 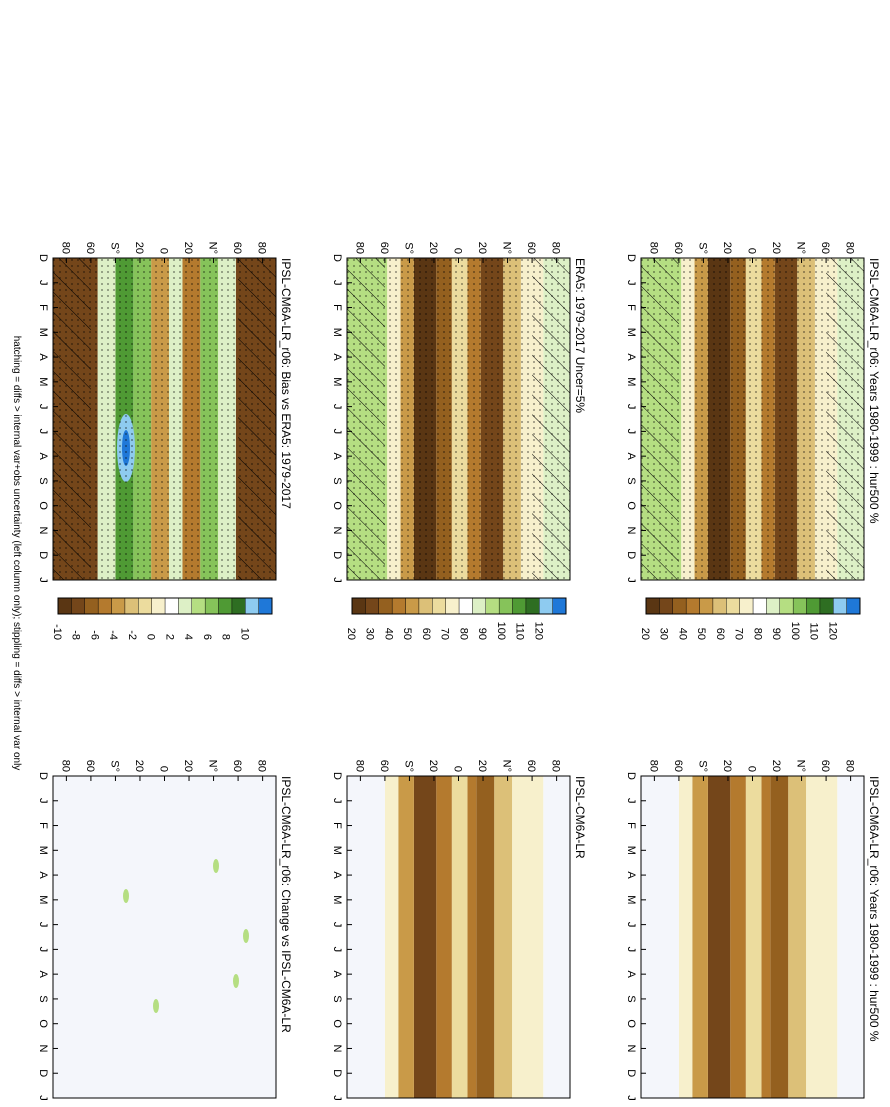 I want to click on colorbar-label: 50, so click(x=407, y=634).